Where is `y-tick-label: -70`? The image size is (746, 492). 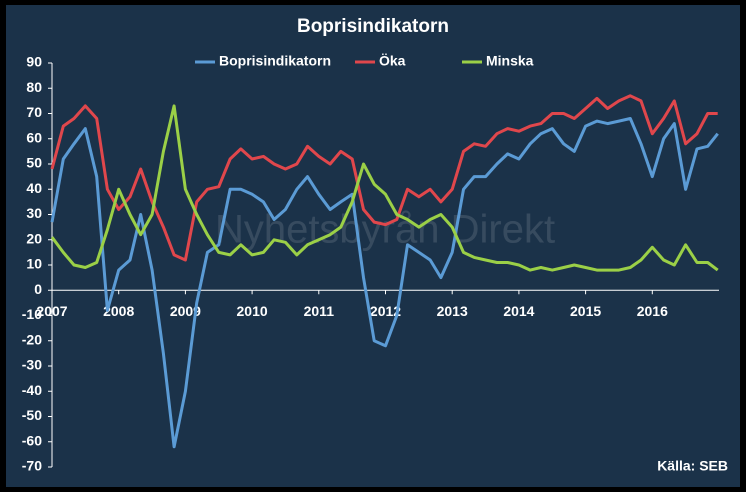 y-tick-label: -70 is located at coordinates (32, 466).